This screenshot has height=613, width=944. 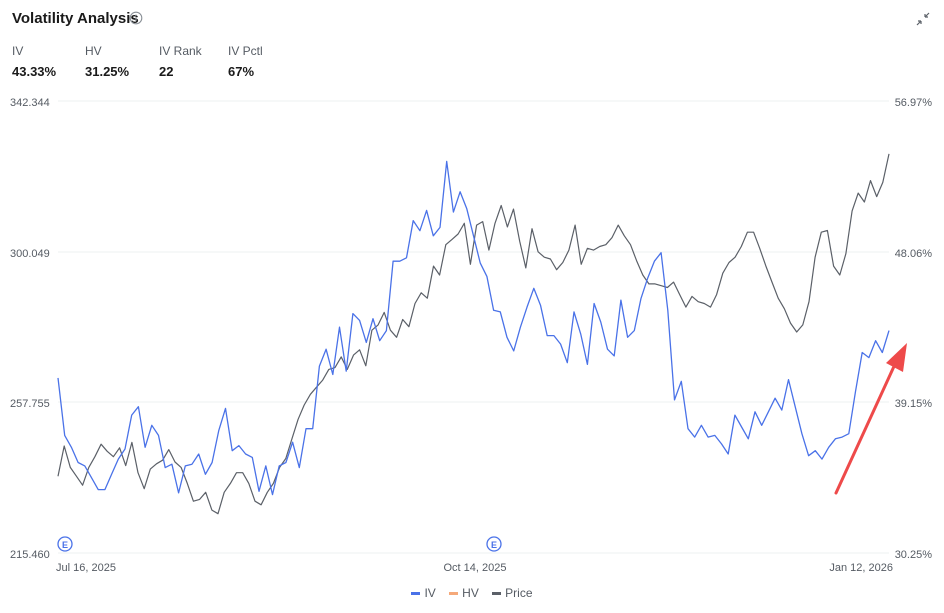 I want to click on x-axis-tick-0: Jul 16, 2025, so click(x=86, y=568).